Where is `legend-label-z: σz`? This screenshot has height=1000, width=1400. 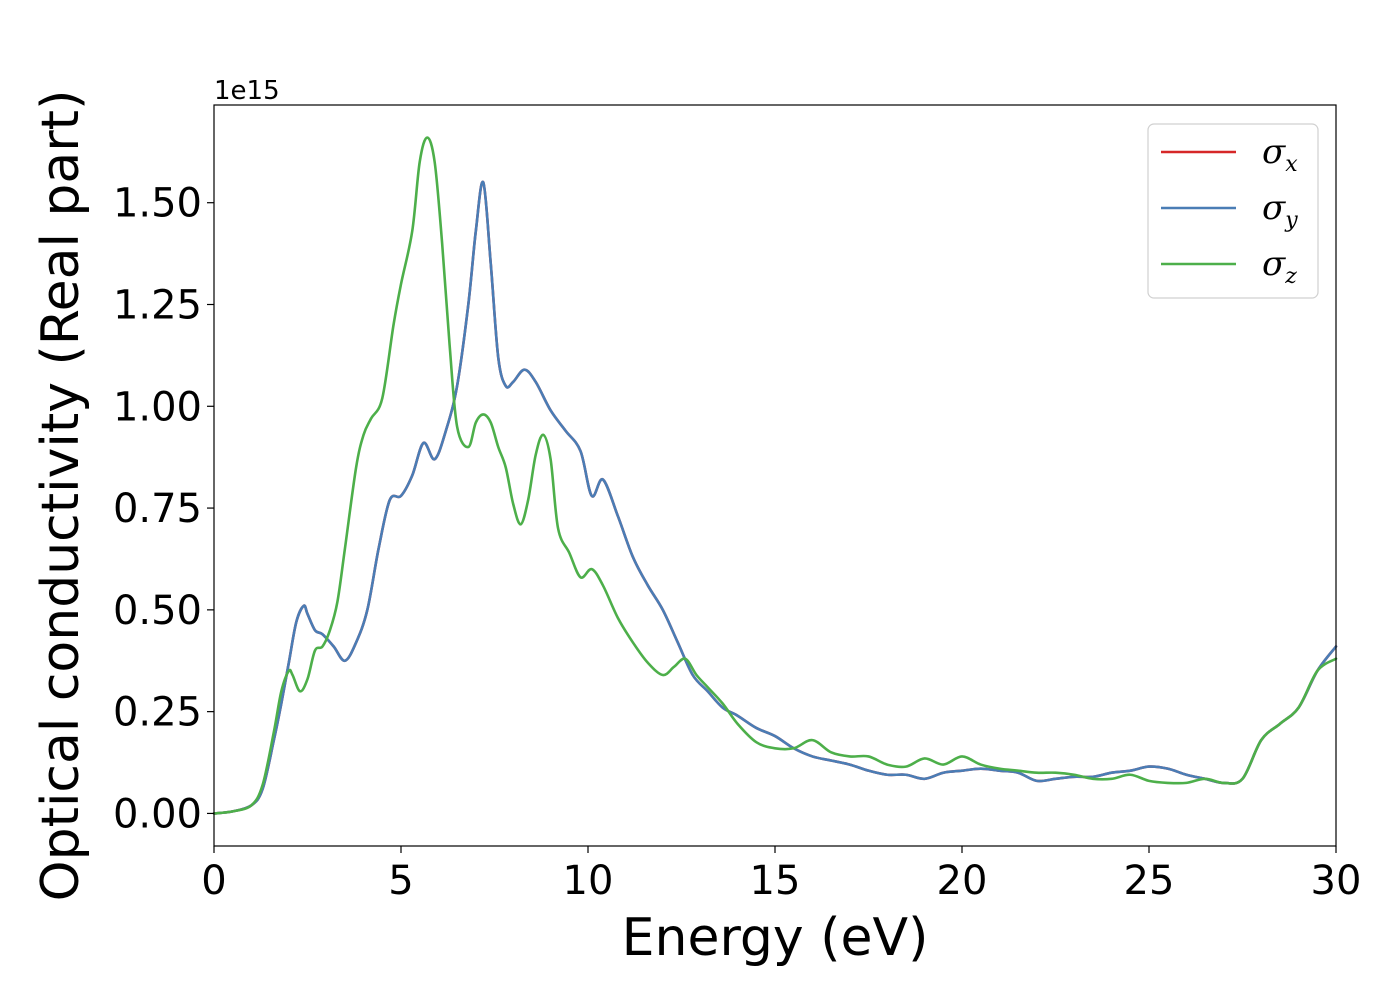 legend-label-z: σz is located at coordinates (1279, 266).